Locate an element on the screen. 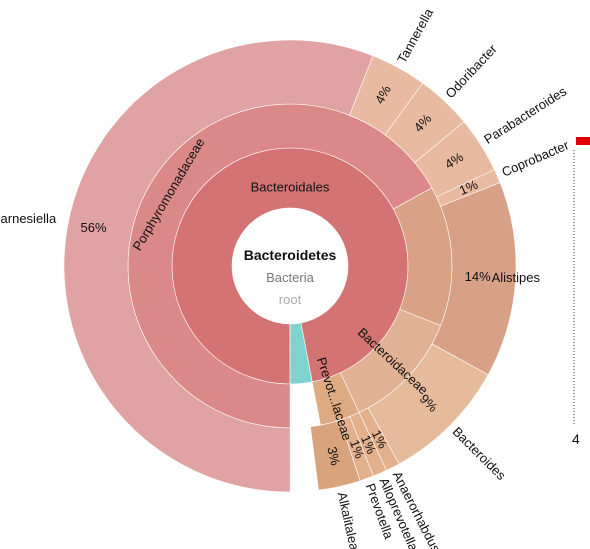 This screenshot has width=590, height=549. segment-alkalitalea is located at coordinates (301, 353).